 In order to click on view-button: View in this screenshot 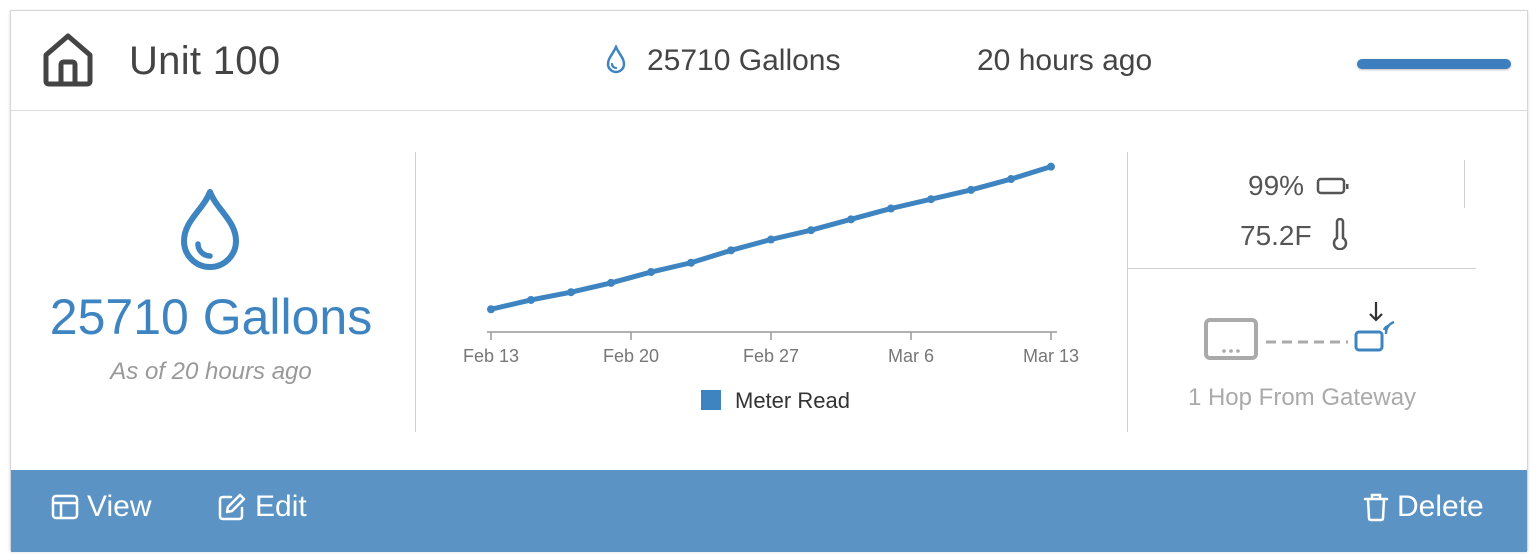, I will do `click(101, 507)`.